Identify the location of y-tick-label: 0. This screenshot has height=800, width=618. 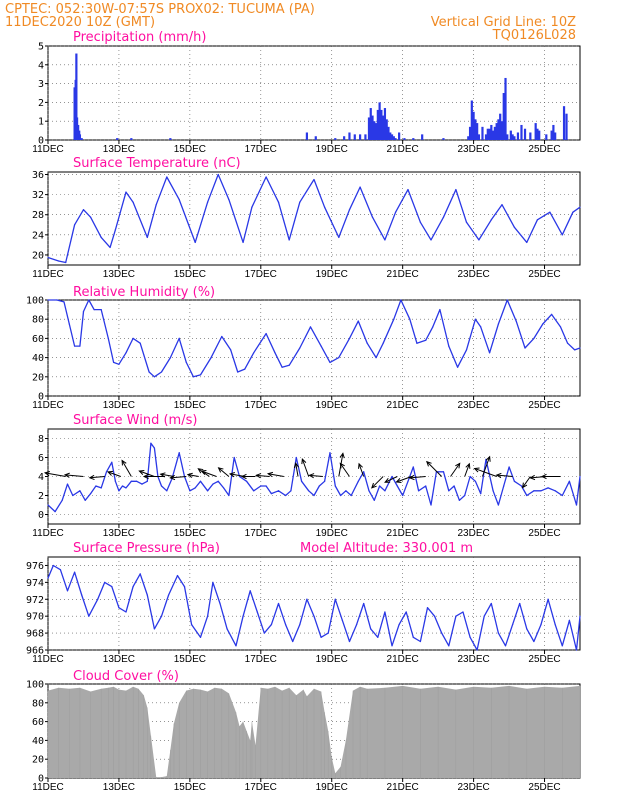
(41, 397).